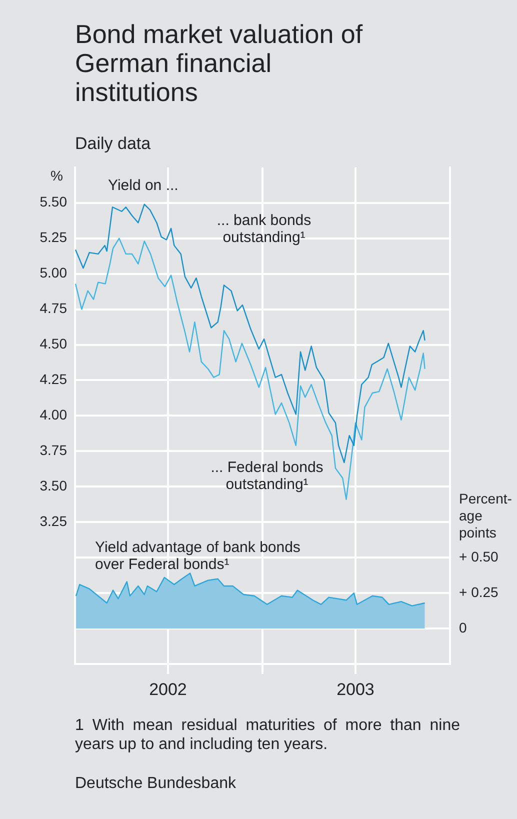 This screenshot has height=819, width=517. I want to click on y-tick-label: 5.50, so click(54, 202).